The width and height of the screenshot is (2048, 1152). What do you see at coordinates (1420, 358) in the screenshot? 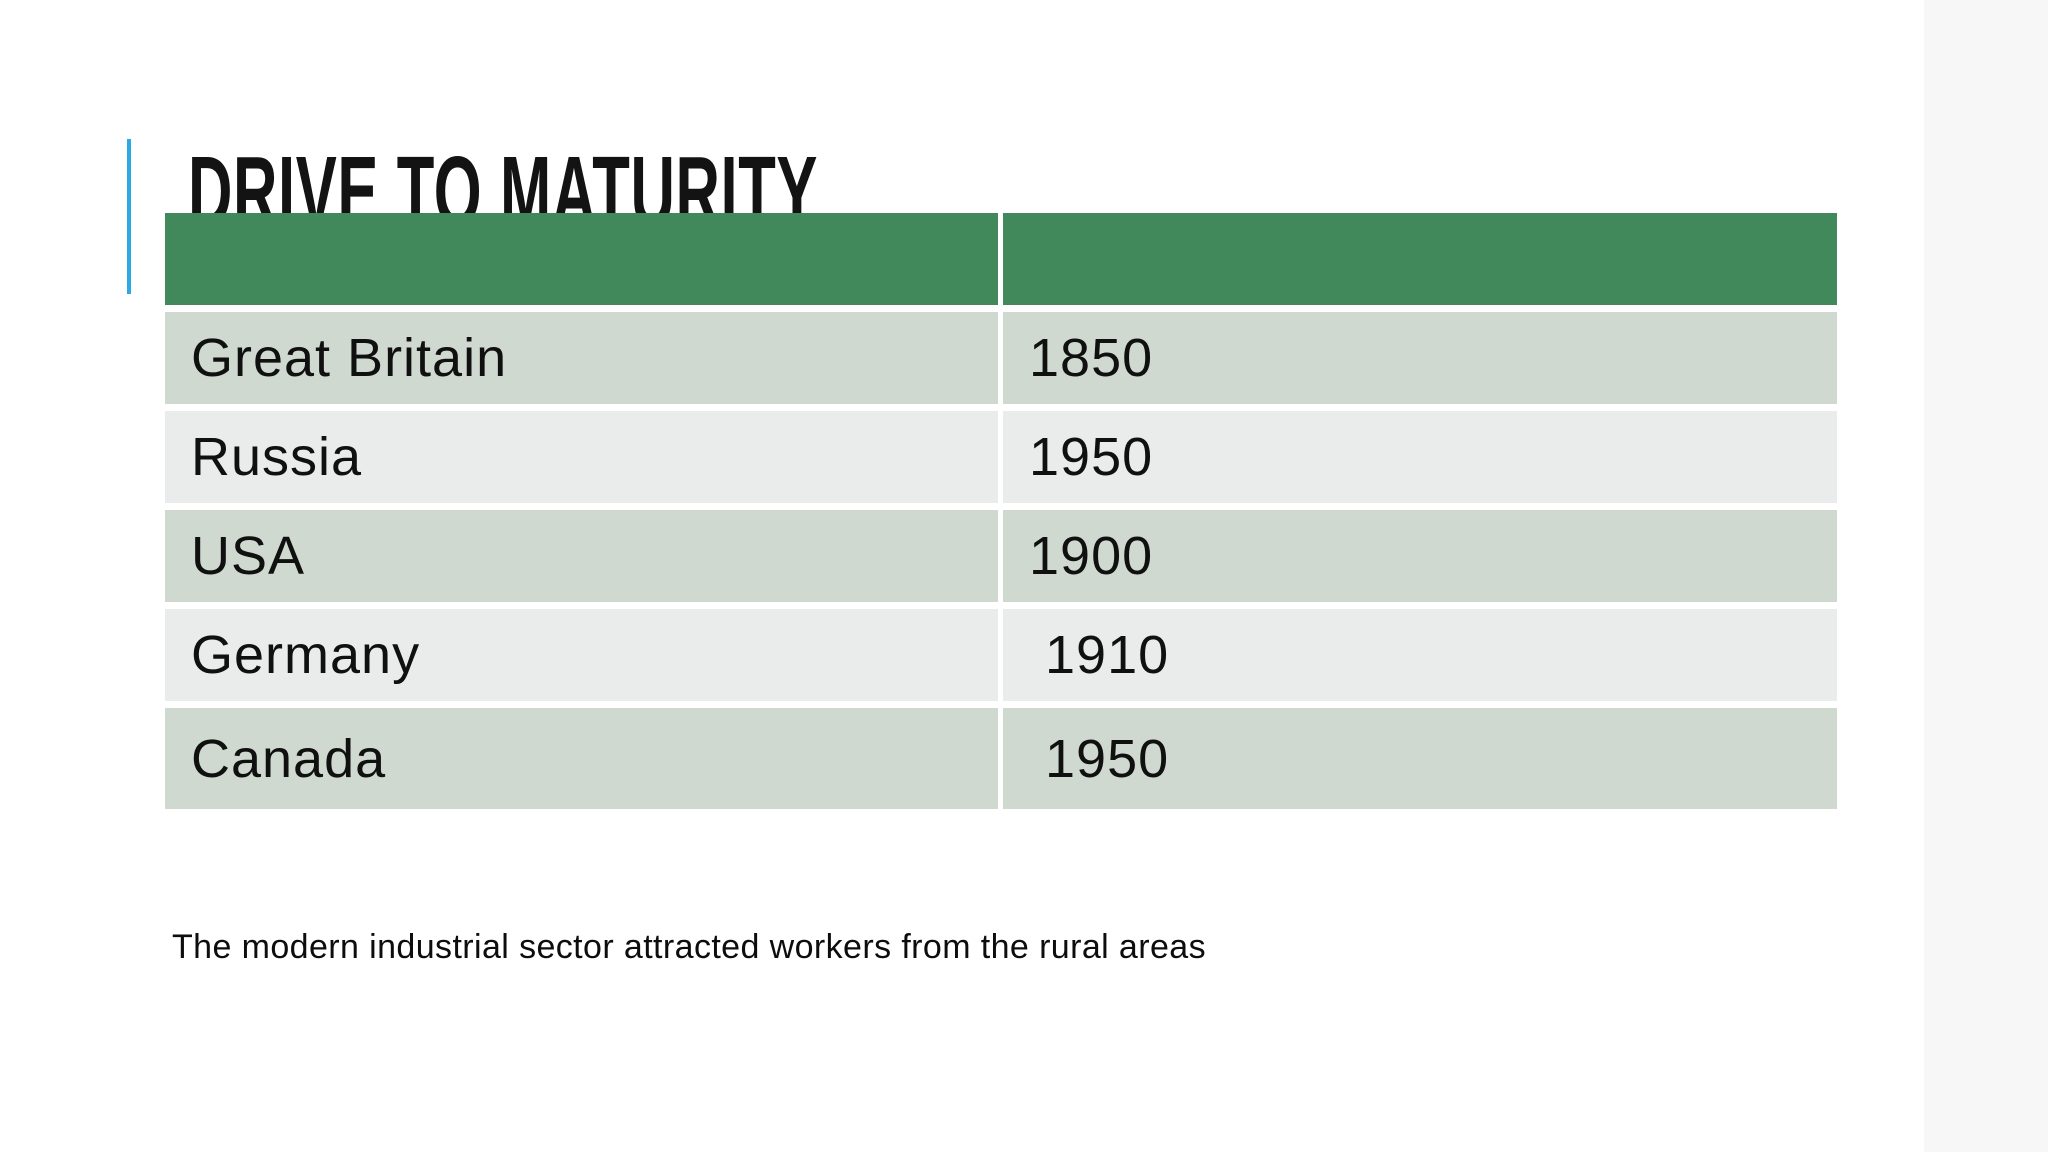
I see `year-cell: 1850` at bounding box center [1420, 358].